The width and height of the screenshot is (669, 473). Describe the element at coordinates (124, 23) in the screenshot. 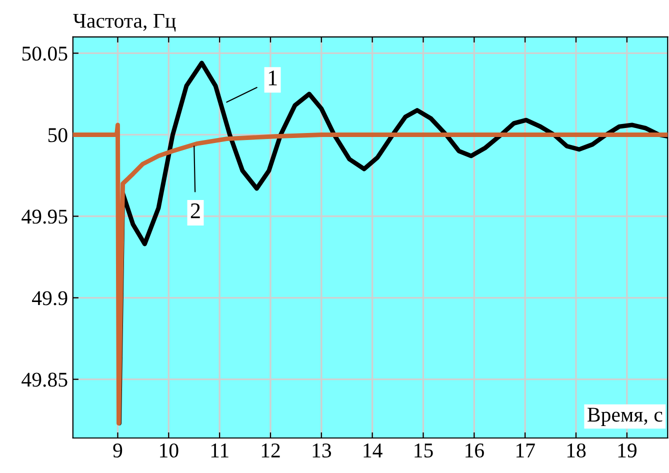

I see `y-axis-title: Частота, Гц` at that location.